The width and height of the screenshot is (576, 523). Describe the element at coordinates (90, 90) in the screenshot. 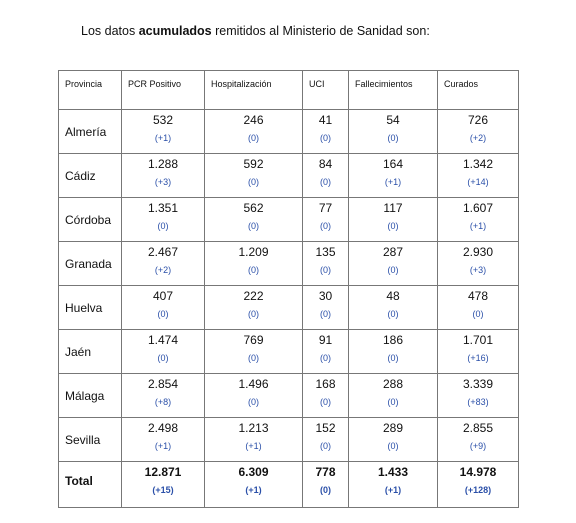

I see `header-provincia: Provincia` at that location.